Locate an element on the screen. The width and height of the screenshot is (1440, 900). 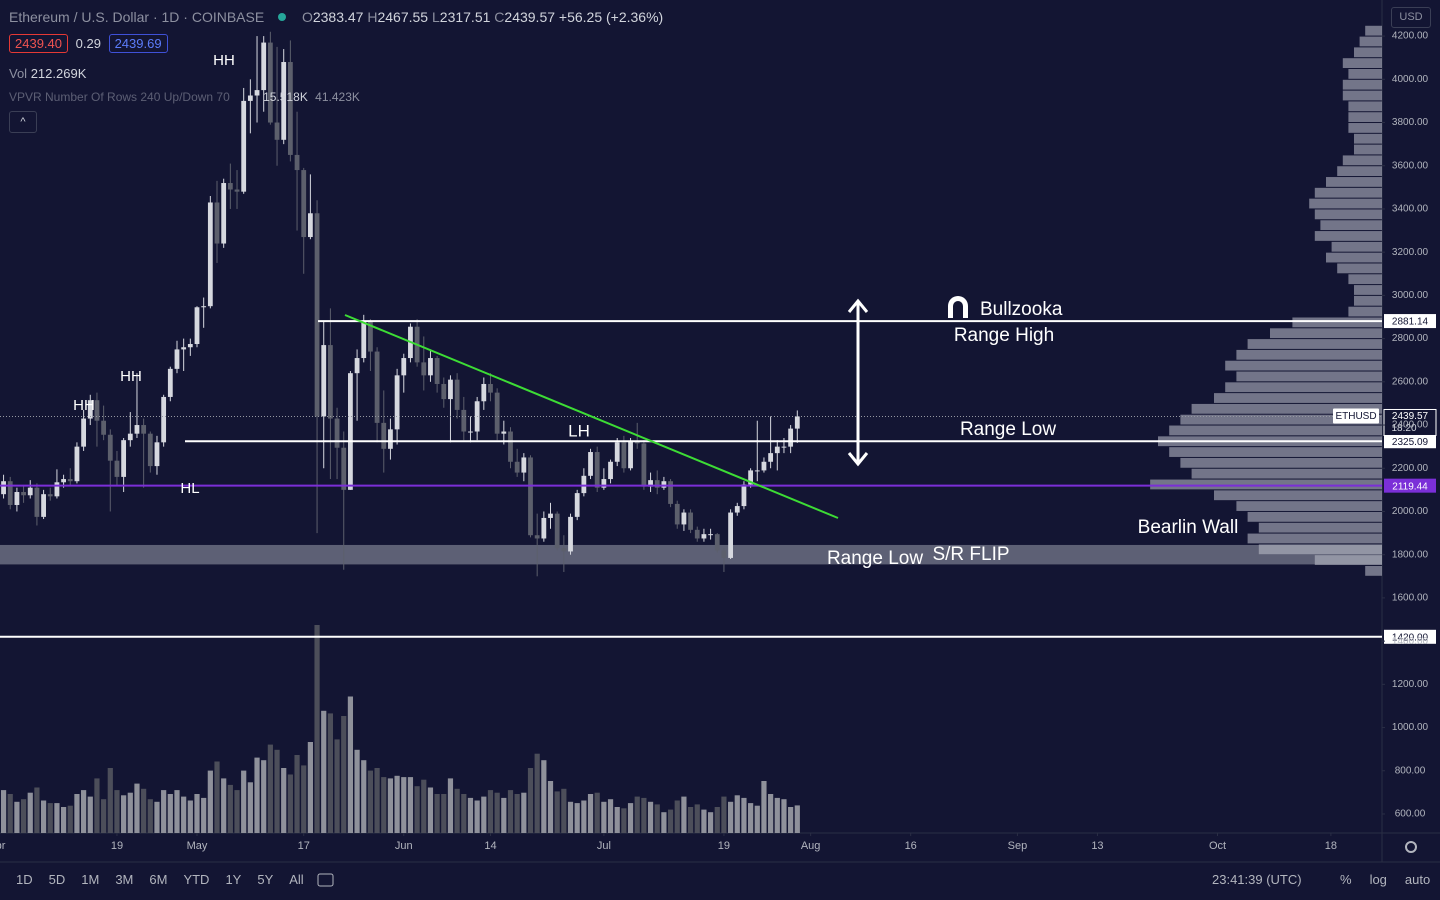
y-tick-label: 3200.00 is located at coordinates (1410, 252).